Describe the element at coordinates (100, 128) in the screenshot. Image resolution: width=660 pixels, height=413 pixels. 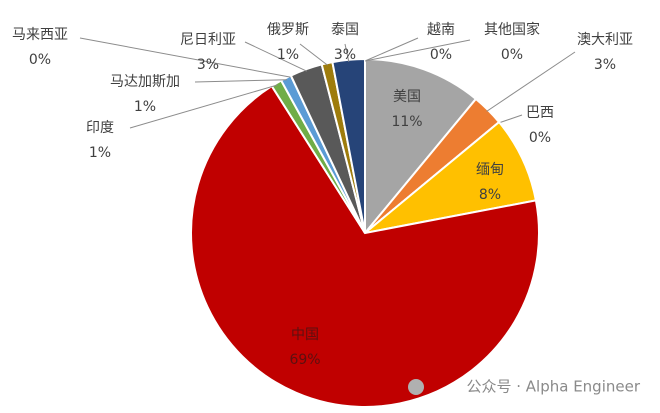
I see `slice-category-label: 印度` at that location.